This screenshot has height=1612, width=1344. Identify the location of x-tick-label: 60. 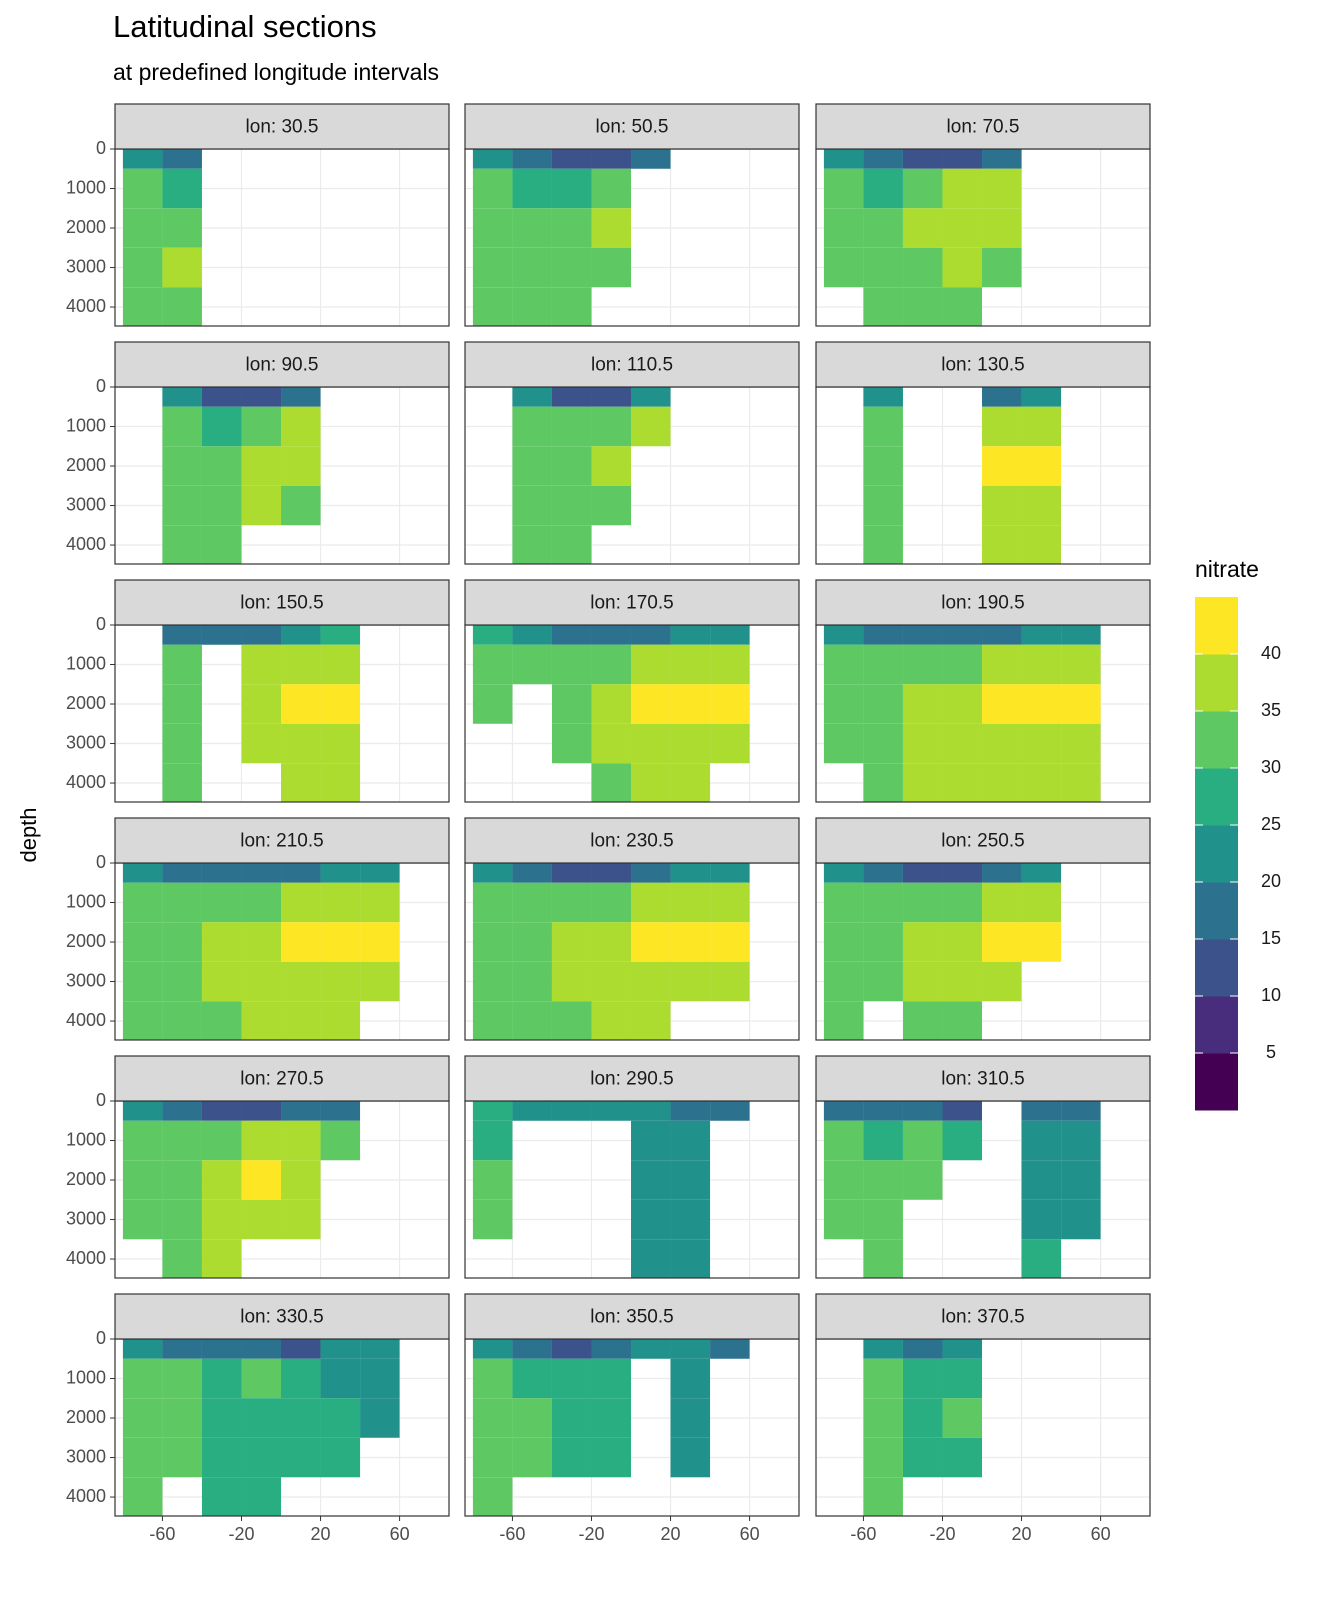
(1101, 1534).